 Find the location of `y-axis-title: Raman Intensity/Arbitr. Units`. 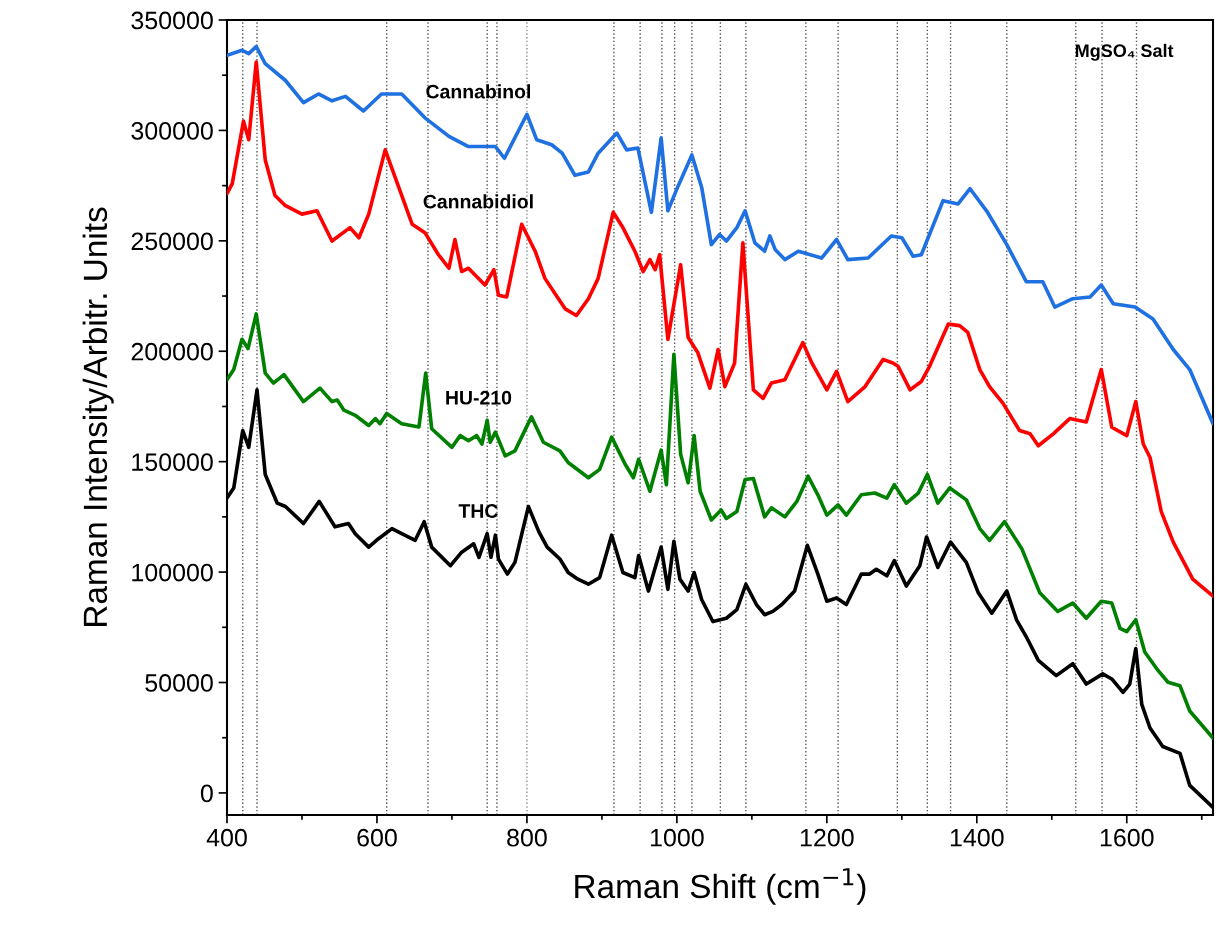

y-axis-title: Raman Intensity/Arbitr. Units is located at coordinates (98, 416).